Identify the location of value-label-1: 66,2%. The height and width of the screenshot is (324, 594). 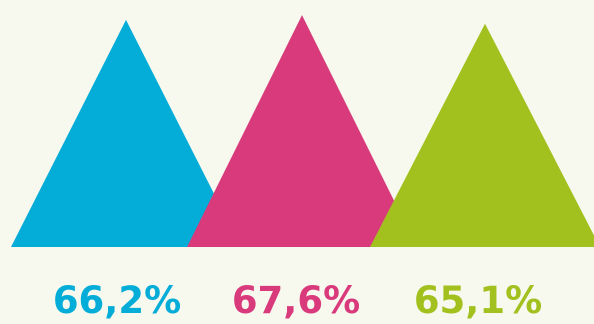
(117, 300).